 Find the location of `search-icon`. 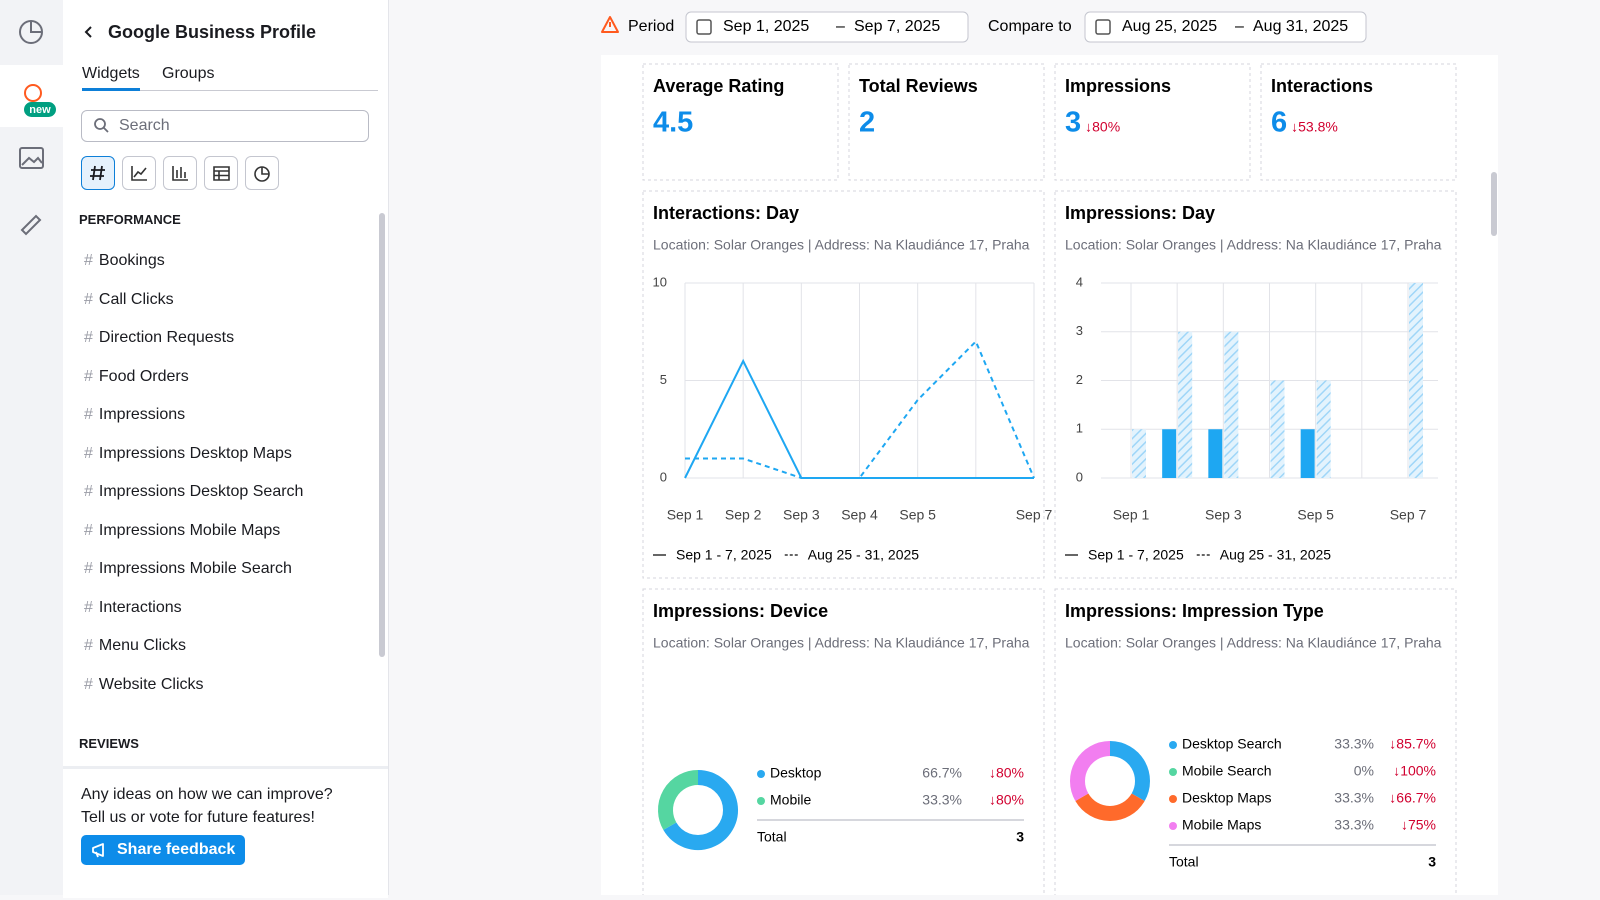

search-icon is located at coordinates (101, 125).